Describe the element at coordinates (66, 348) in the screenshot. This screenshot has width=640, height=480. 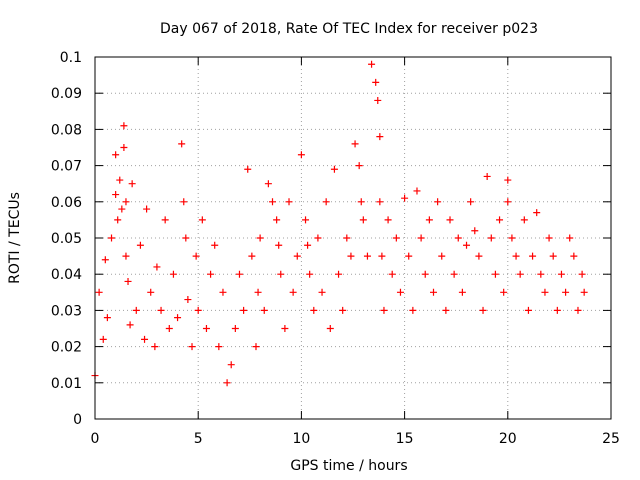
I see `y-tick-label: 0.02` at that location.